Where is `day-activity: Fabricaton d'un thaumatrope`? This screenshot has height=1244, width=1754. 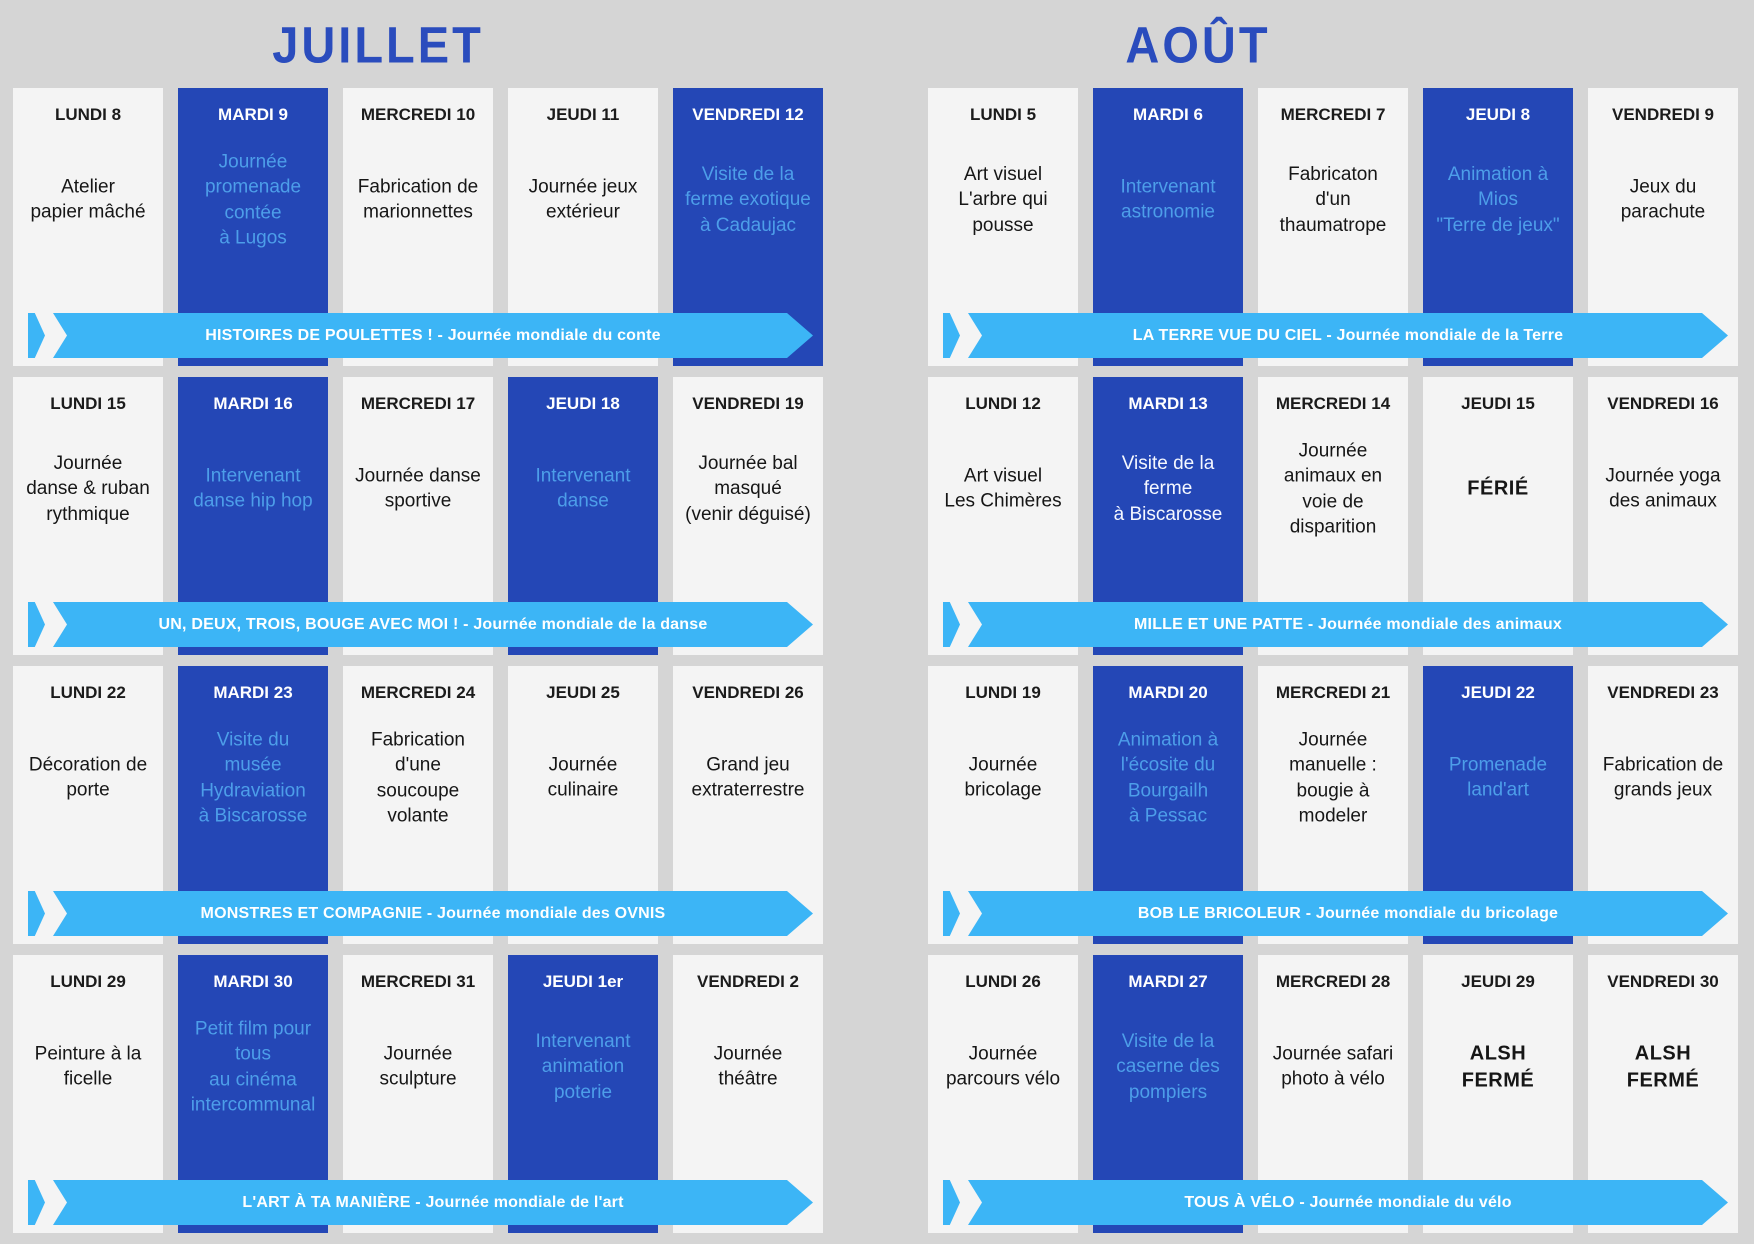
day-activity: Fabricaton d'un thaumatrope is located at coordinates (1333, 200).